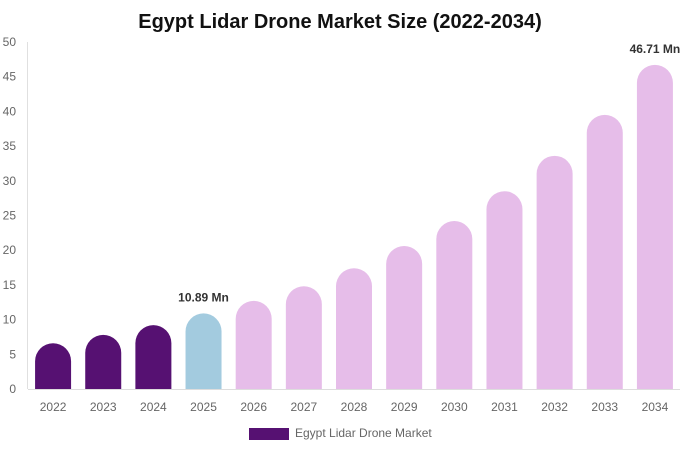  I want to click on x-tick-label: 2034, so click(655, 407).